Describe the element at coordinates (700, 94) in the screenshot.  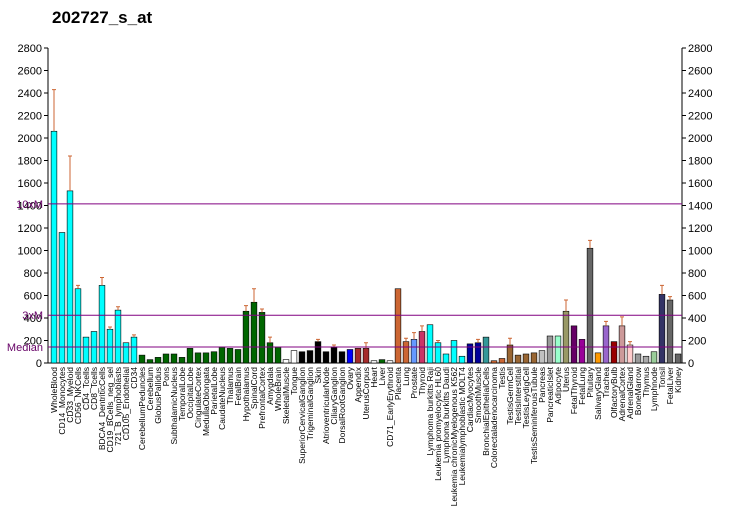
I see `y-tick-label-right: 2400` at that location.